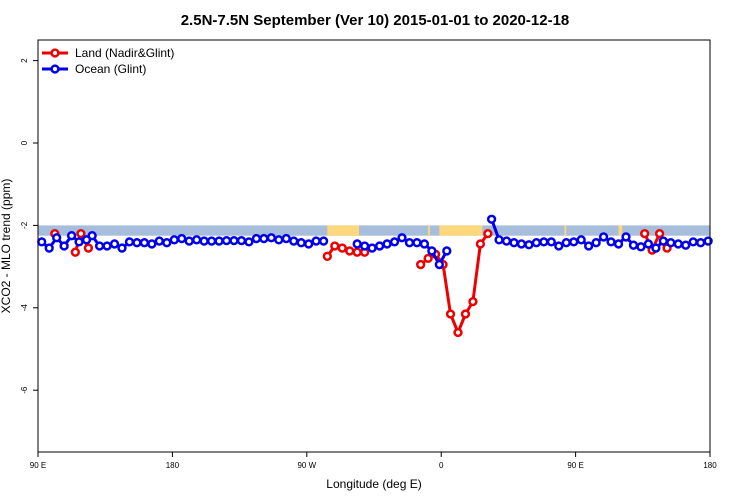  I want to click on y-axis-label: XCO2 - MLO trend (ppm), so click(6, 246).